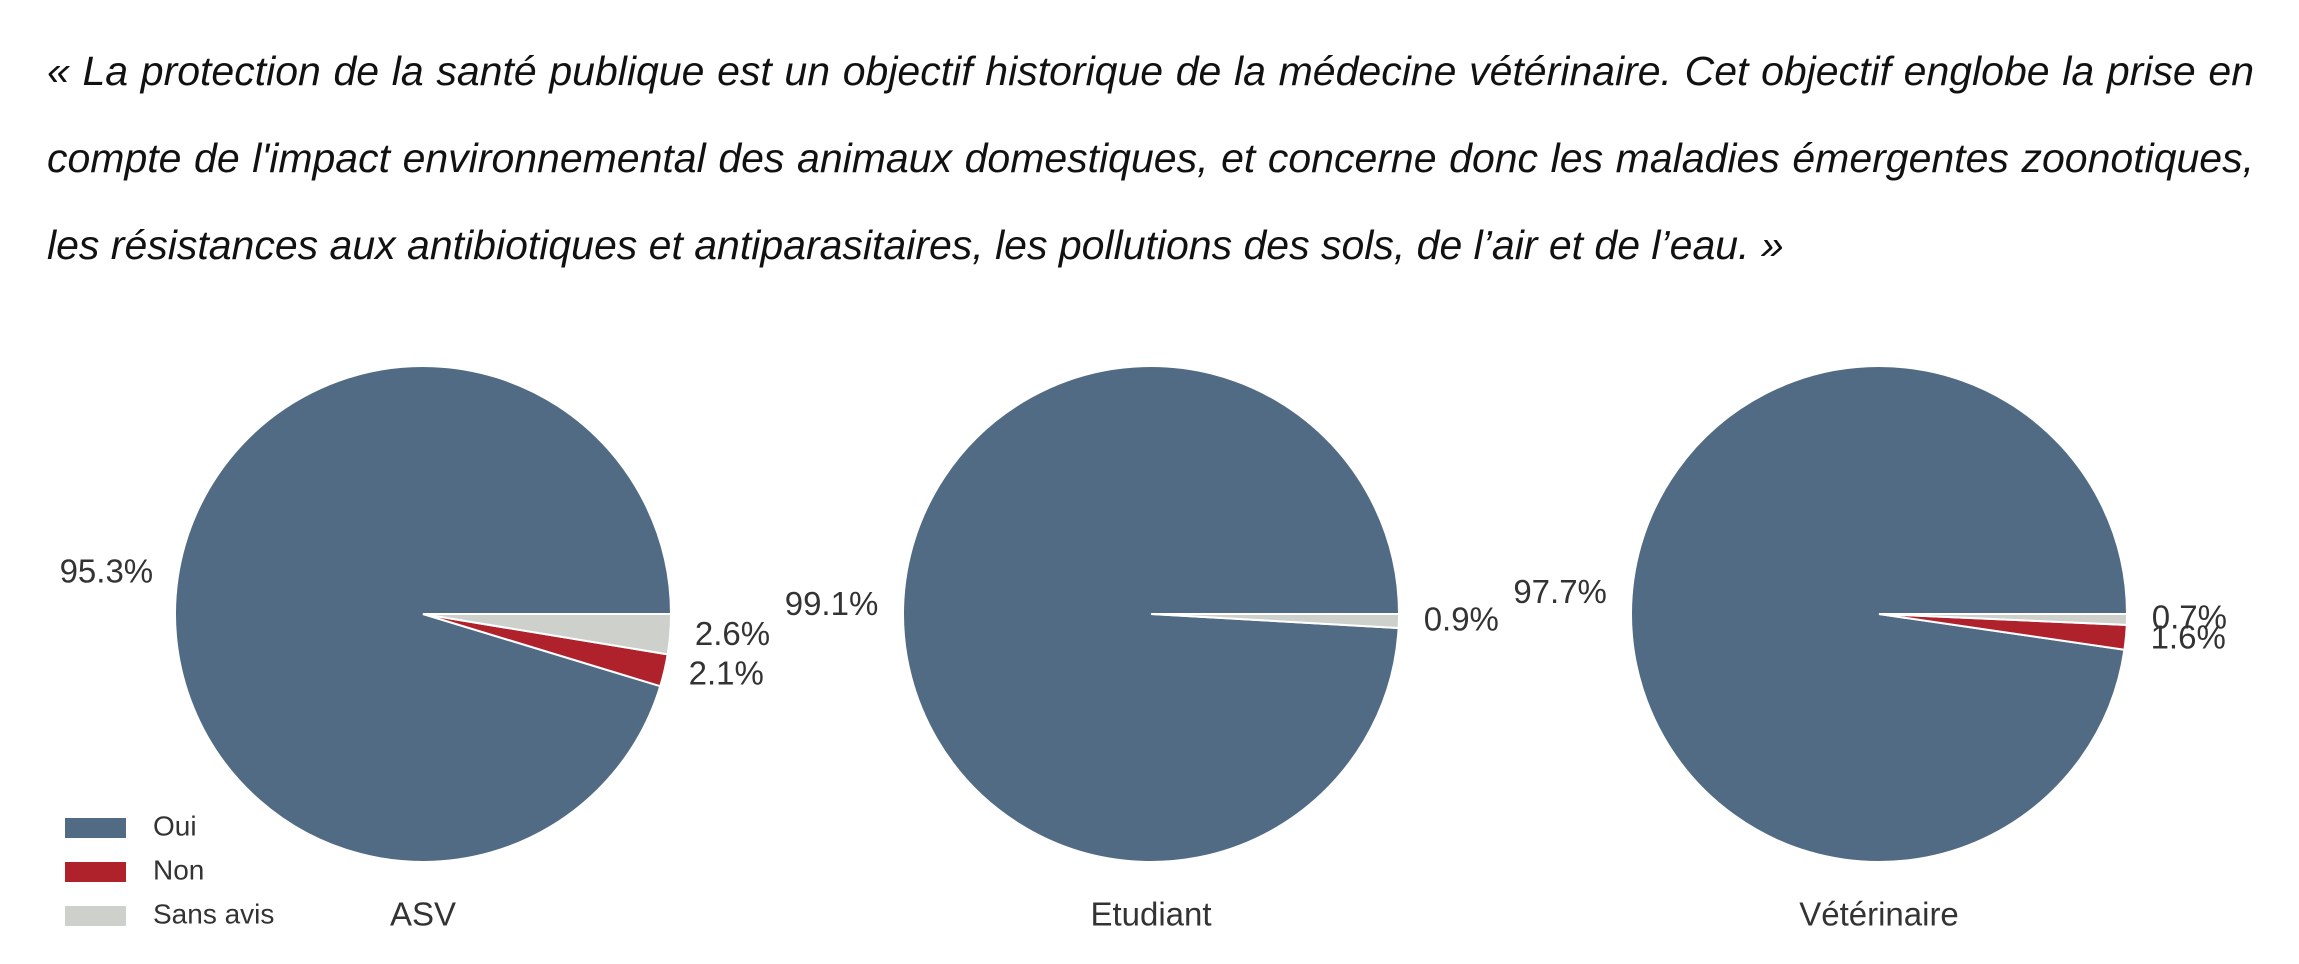 The height and width of the screenshot is (964, 2299). Describe the element at coordinates (178, 869) in the screenshot. I see `legend-label: Non` at that location.